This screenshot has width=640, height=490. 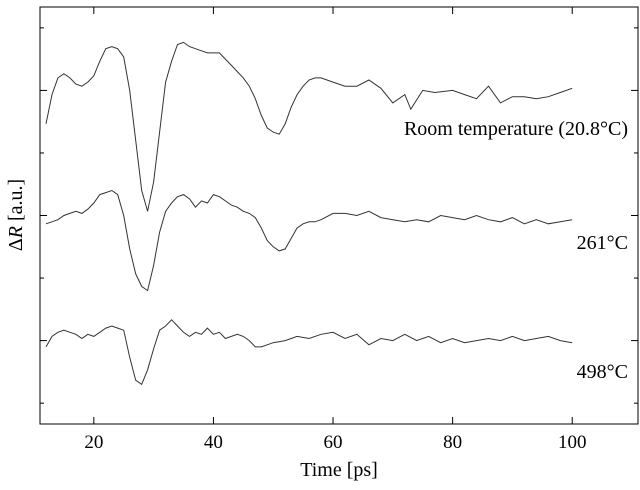 I want to click on x-tick-label: 80, so click(x=452, y=442).